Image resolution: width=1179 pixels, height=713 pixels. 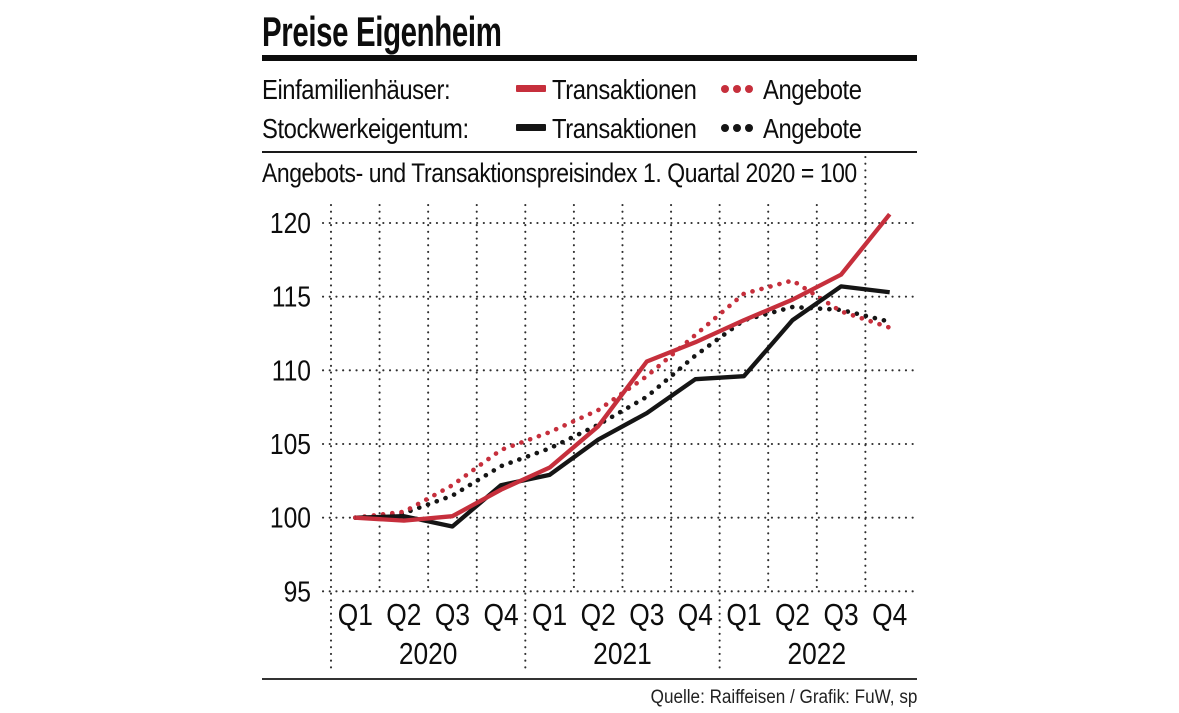 What do you see at coordinates (622, 654) in the screenshot?
I see `x-axis-year-label: 2021` at bounding box center [622, 654].